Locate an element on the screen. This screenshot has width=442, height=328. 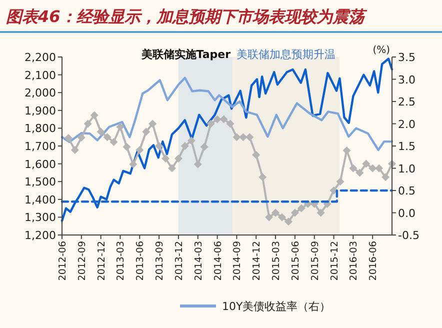
x-tick-label: 2012-06 is located at coordinates (63, 261).